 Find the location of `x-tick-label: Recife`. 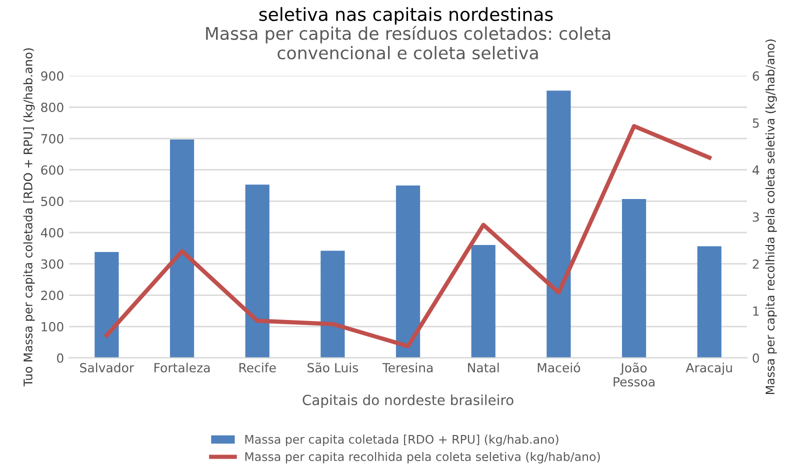

x-tick-label: Recife is located at coordinates (257, 367).